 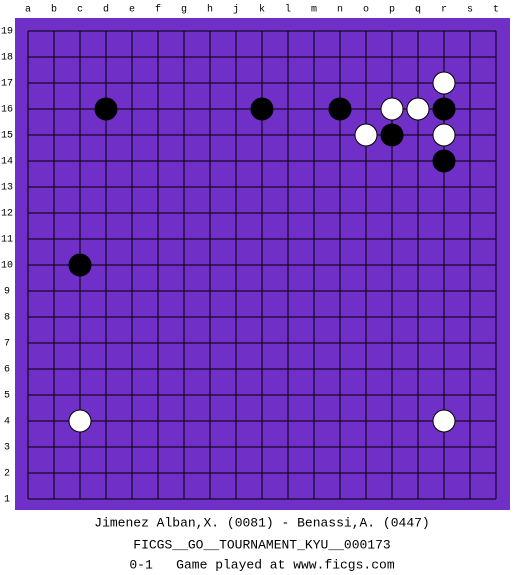 I want to click on row-label: 5, so click(x=7, y=396).